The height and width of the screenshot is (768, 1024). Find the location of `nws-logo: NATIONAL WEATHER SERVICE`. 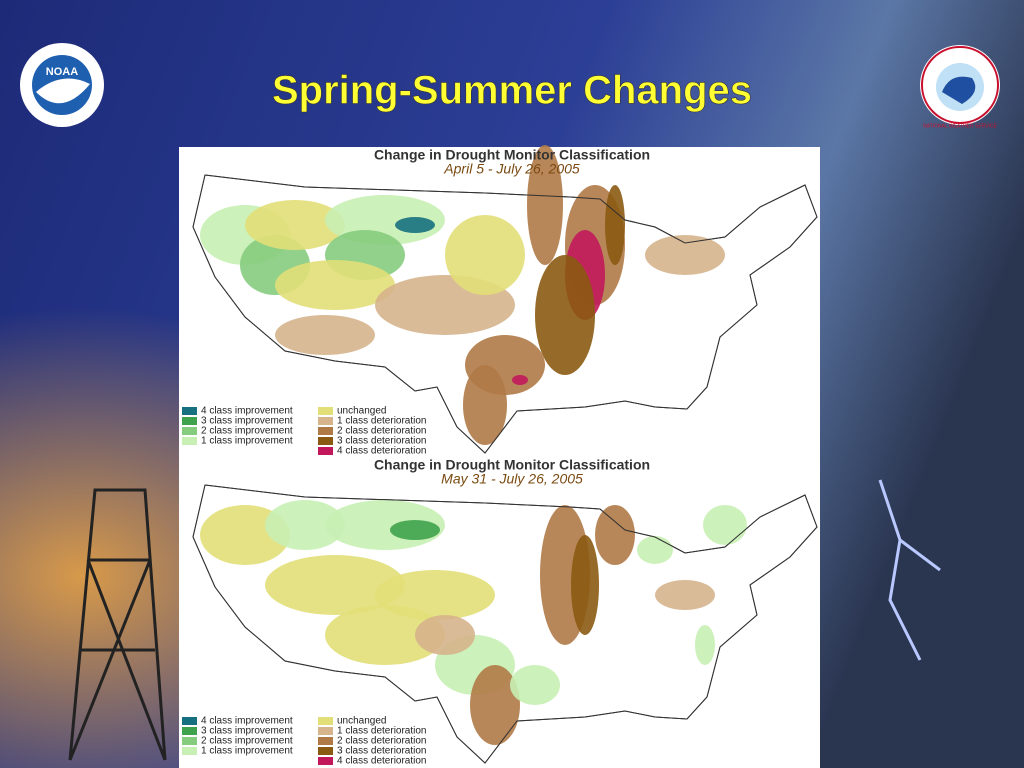

nws-logo: NATIONAL WEATHER SERVICE is located at coordinates (960, 87).